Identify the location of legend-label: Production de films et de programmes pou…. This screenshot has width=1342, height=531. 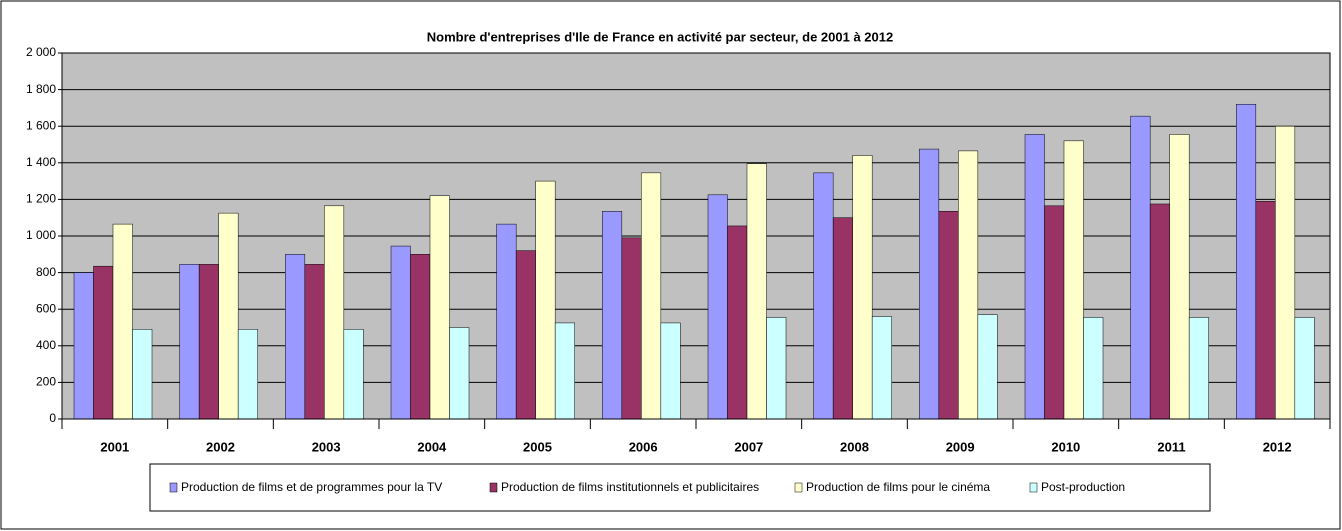
(311, 487).